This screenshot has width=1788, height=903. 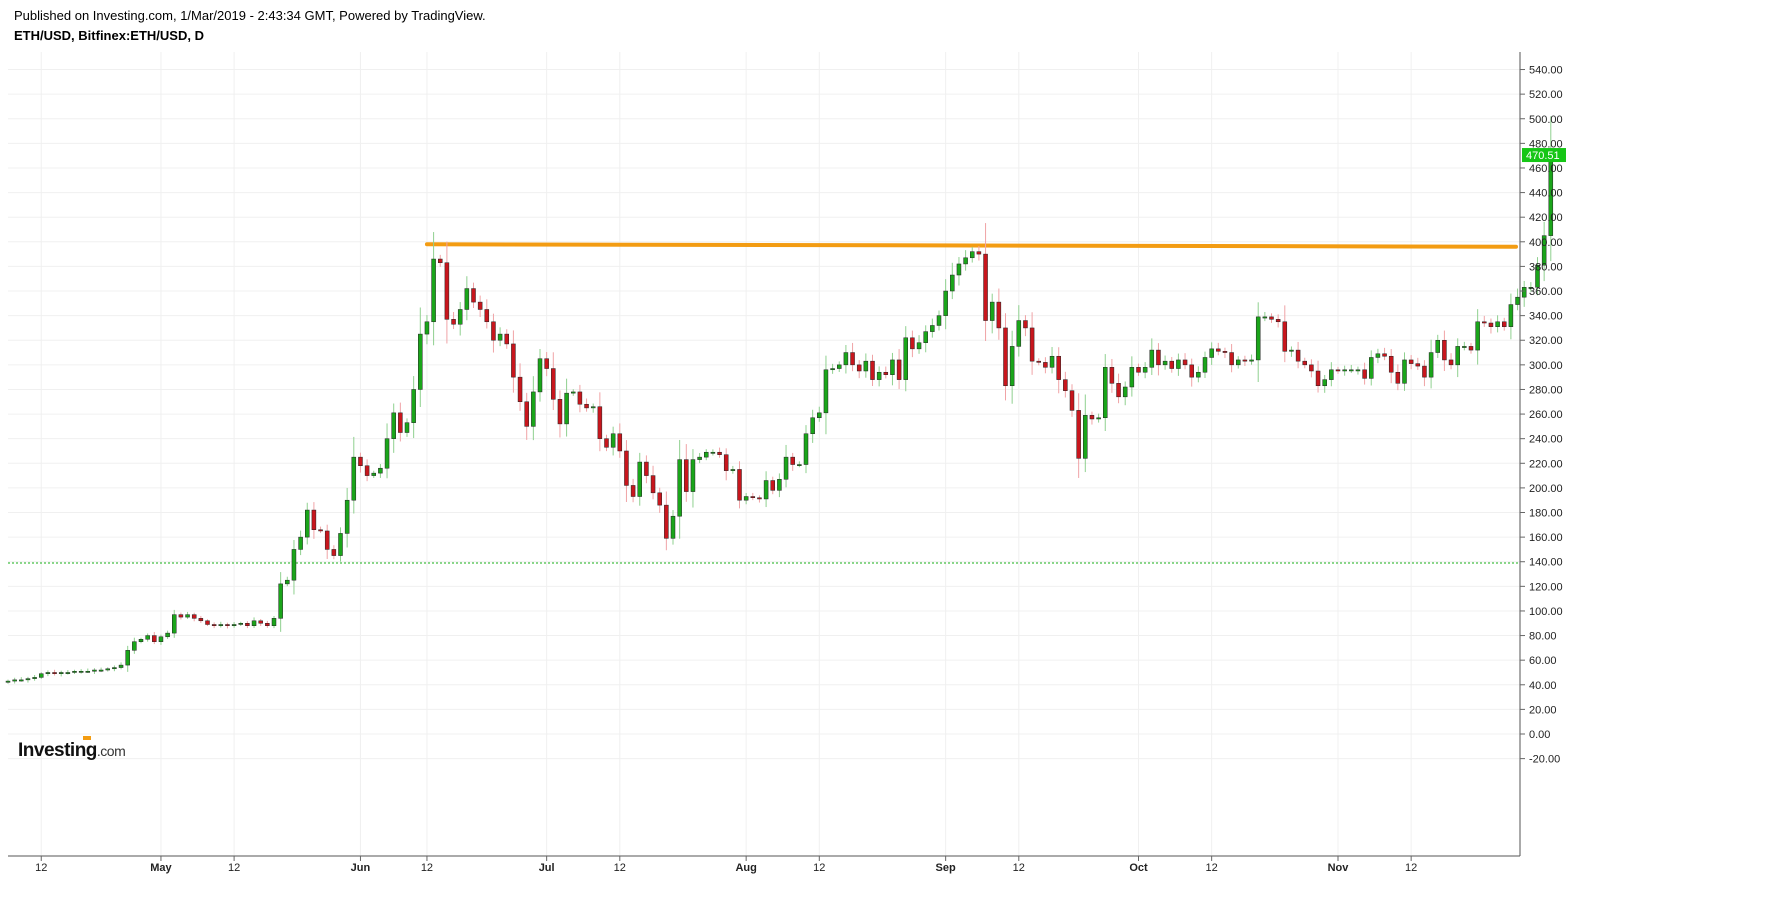 I want to click on y-tick-label: 460.00, so click(x=1546, y=169).